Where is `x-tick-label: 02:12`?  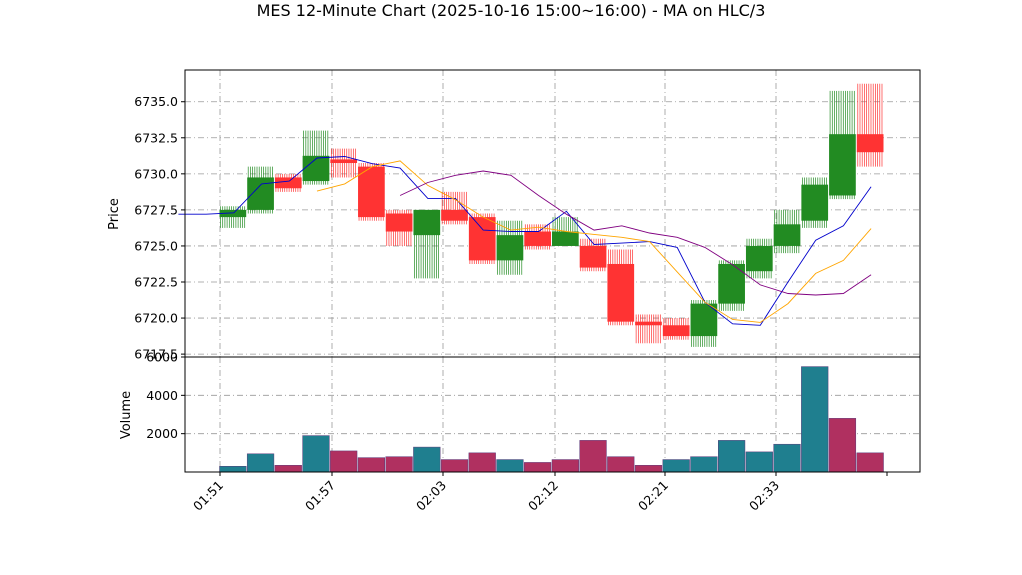 x-tick-label: 02:12 is located at coordinates (543, 496).